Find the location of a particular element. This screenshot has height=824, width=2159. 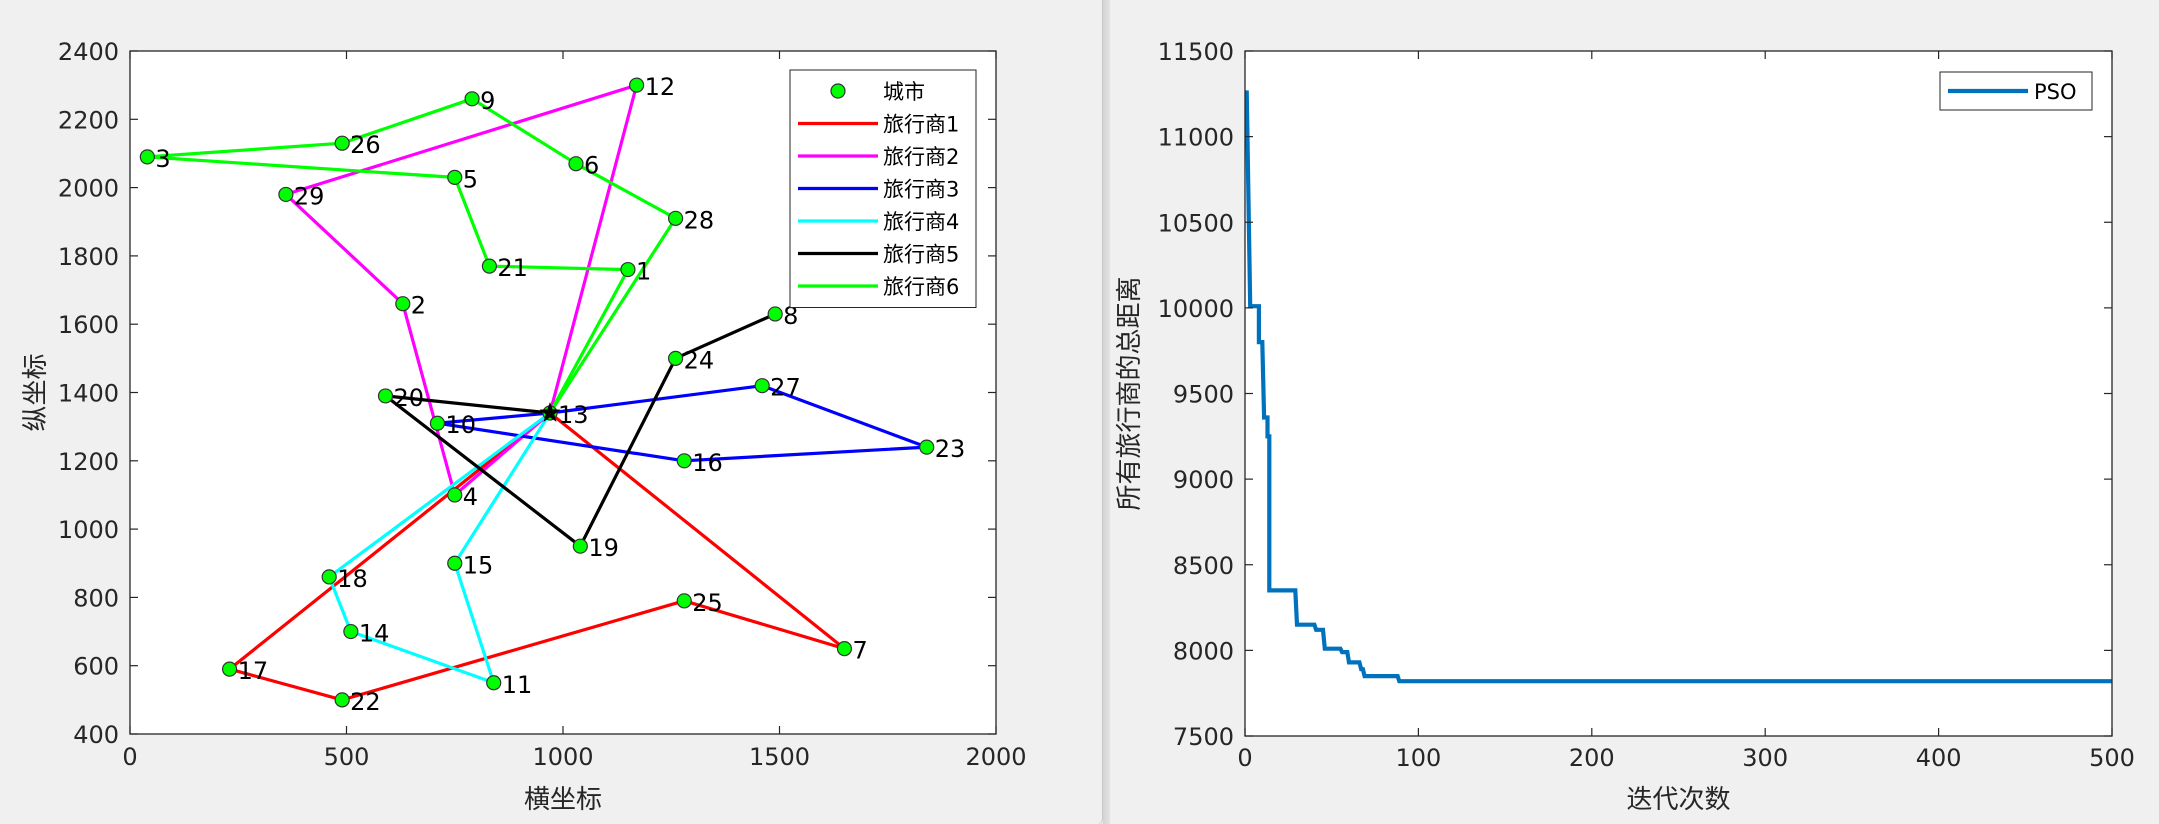

y-tick-label: 1400 is located at coordinates (88, 394).